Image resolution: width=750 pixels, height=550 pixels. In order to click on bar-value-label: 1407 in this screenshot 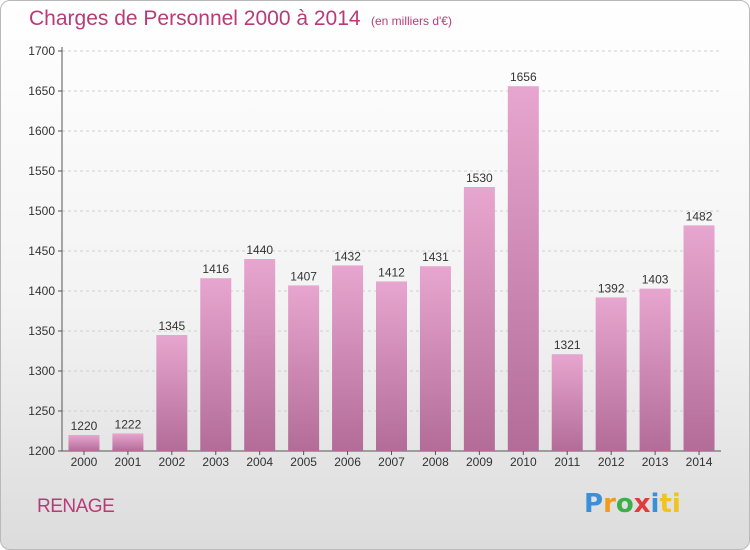, I will do `click(303, 276)`.